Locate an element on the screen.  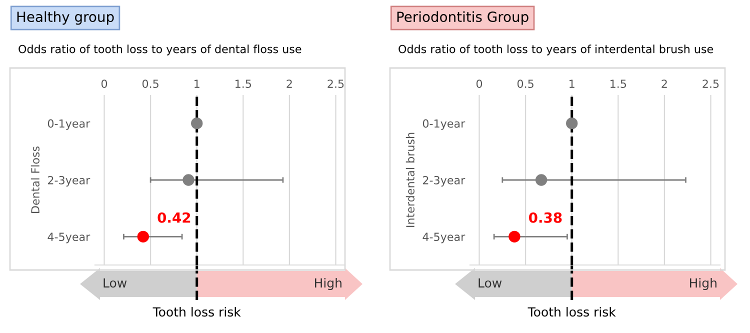
chart-title: Periodontitis Group is located at coordinates (462, 18).